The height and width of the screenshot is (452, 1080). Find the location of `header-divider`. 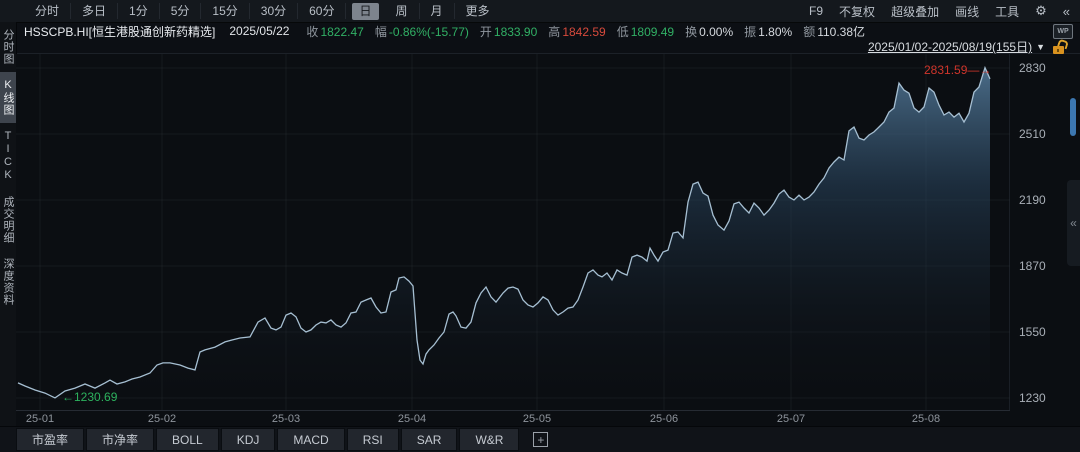

header-divider is located at coordinates (548, 53).